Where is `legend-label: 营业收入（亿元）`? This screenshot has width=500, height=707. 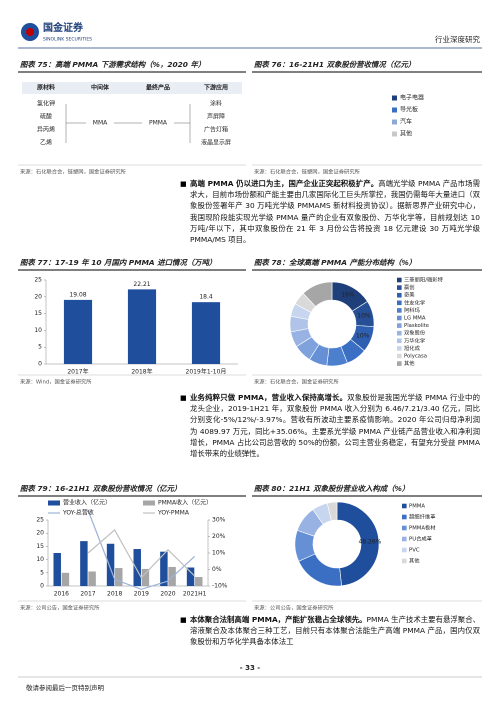
legend-label: 营业收入（亿元） is located at coordinates (87, 503).